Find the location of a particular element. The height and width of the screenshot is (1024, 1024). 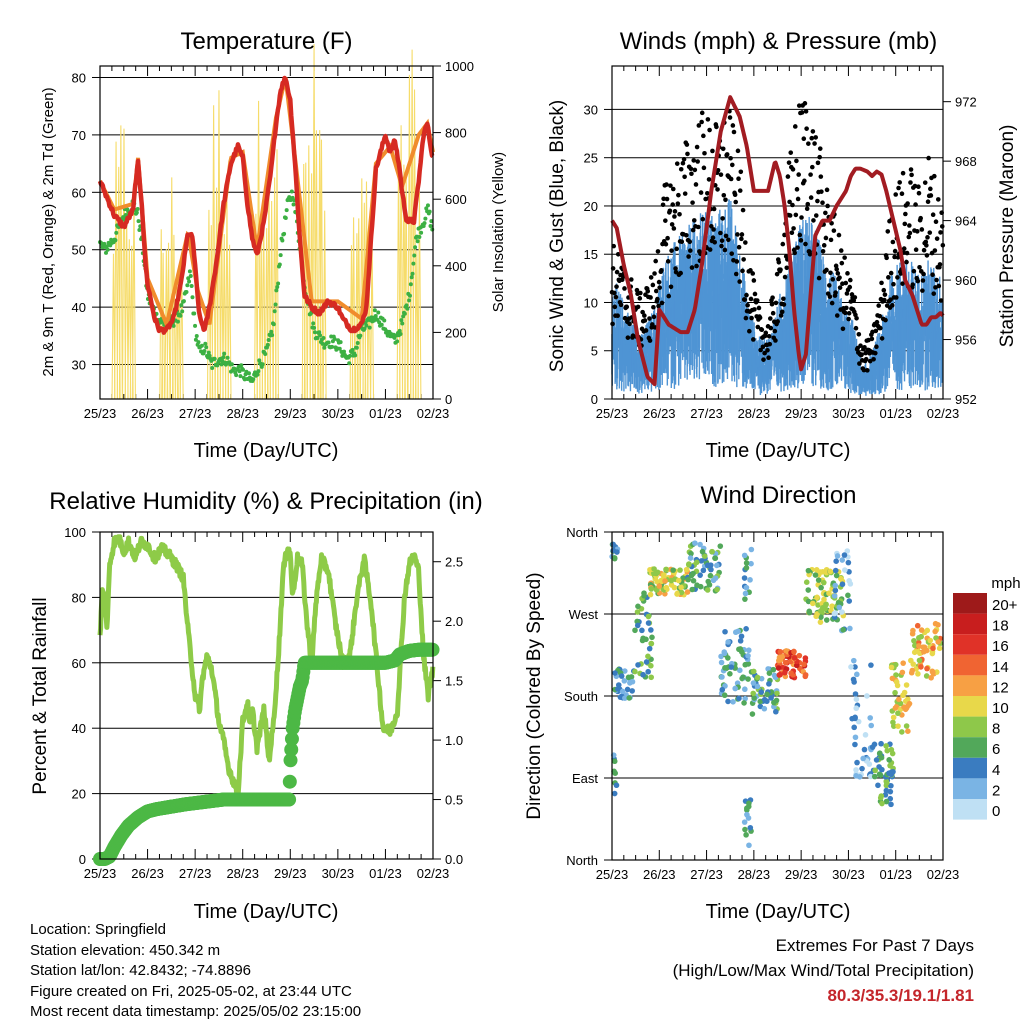

x-tick-label: 27/23 is located at coordinates (195, 873).